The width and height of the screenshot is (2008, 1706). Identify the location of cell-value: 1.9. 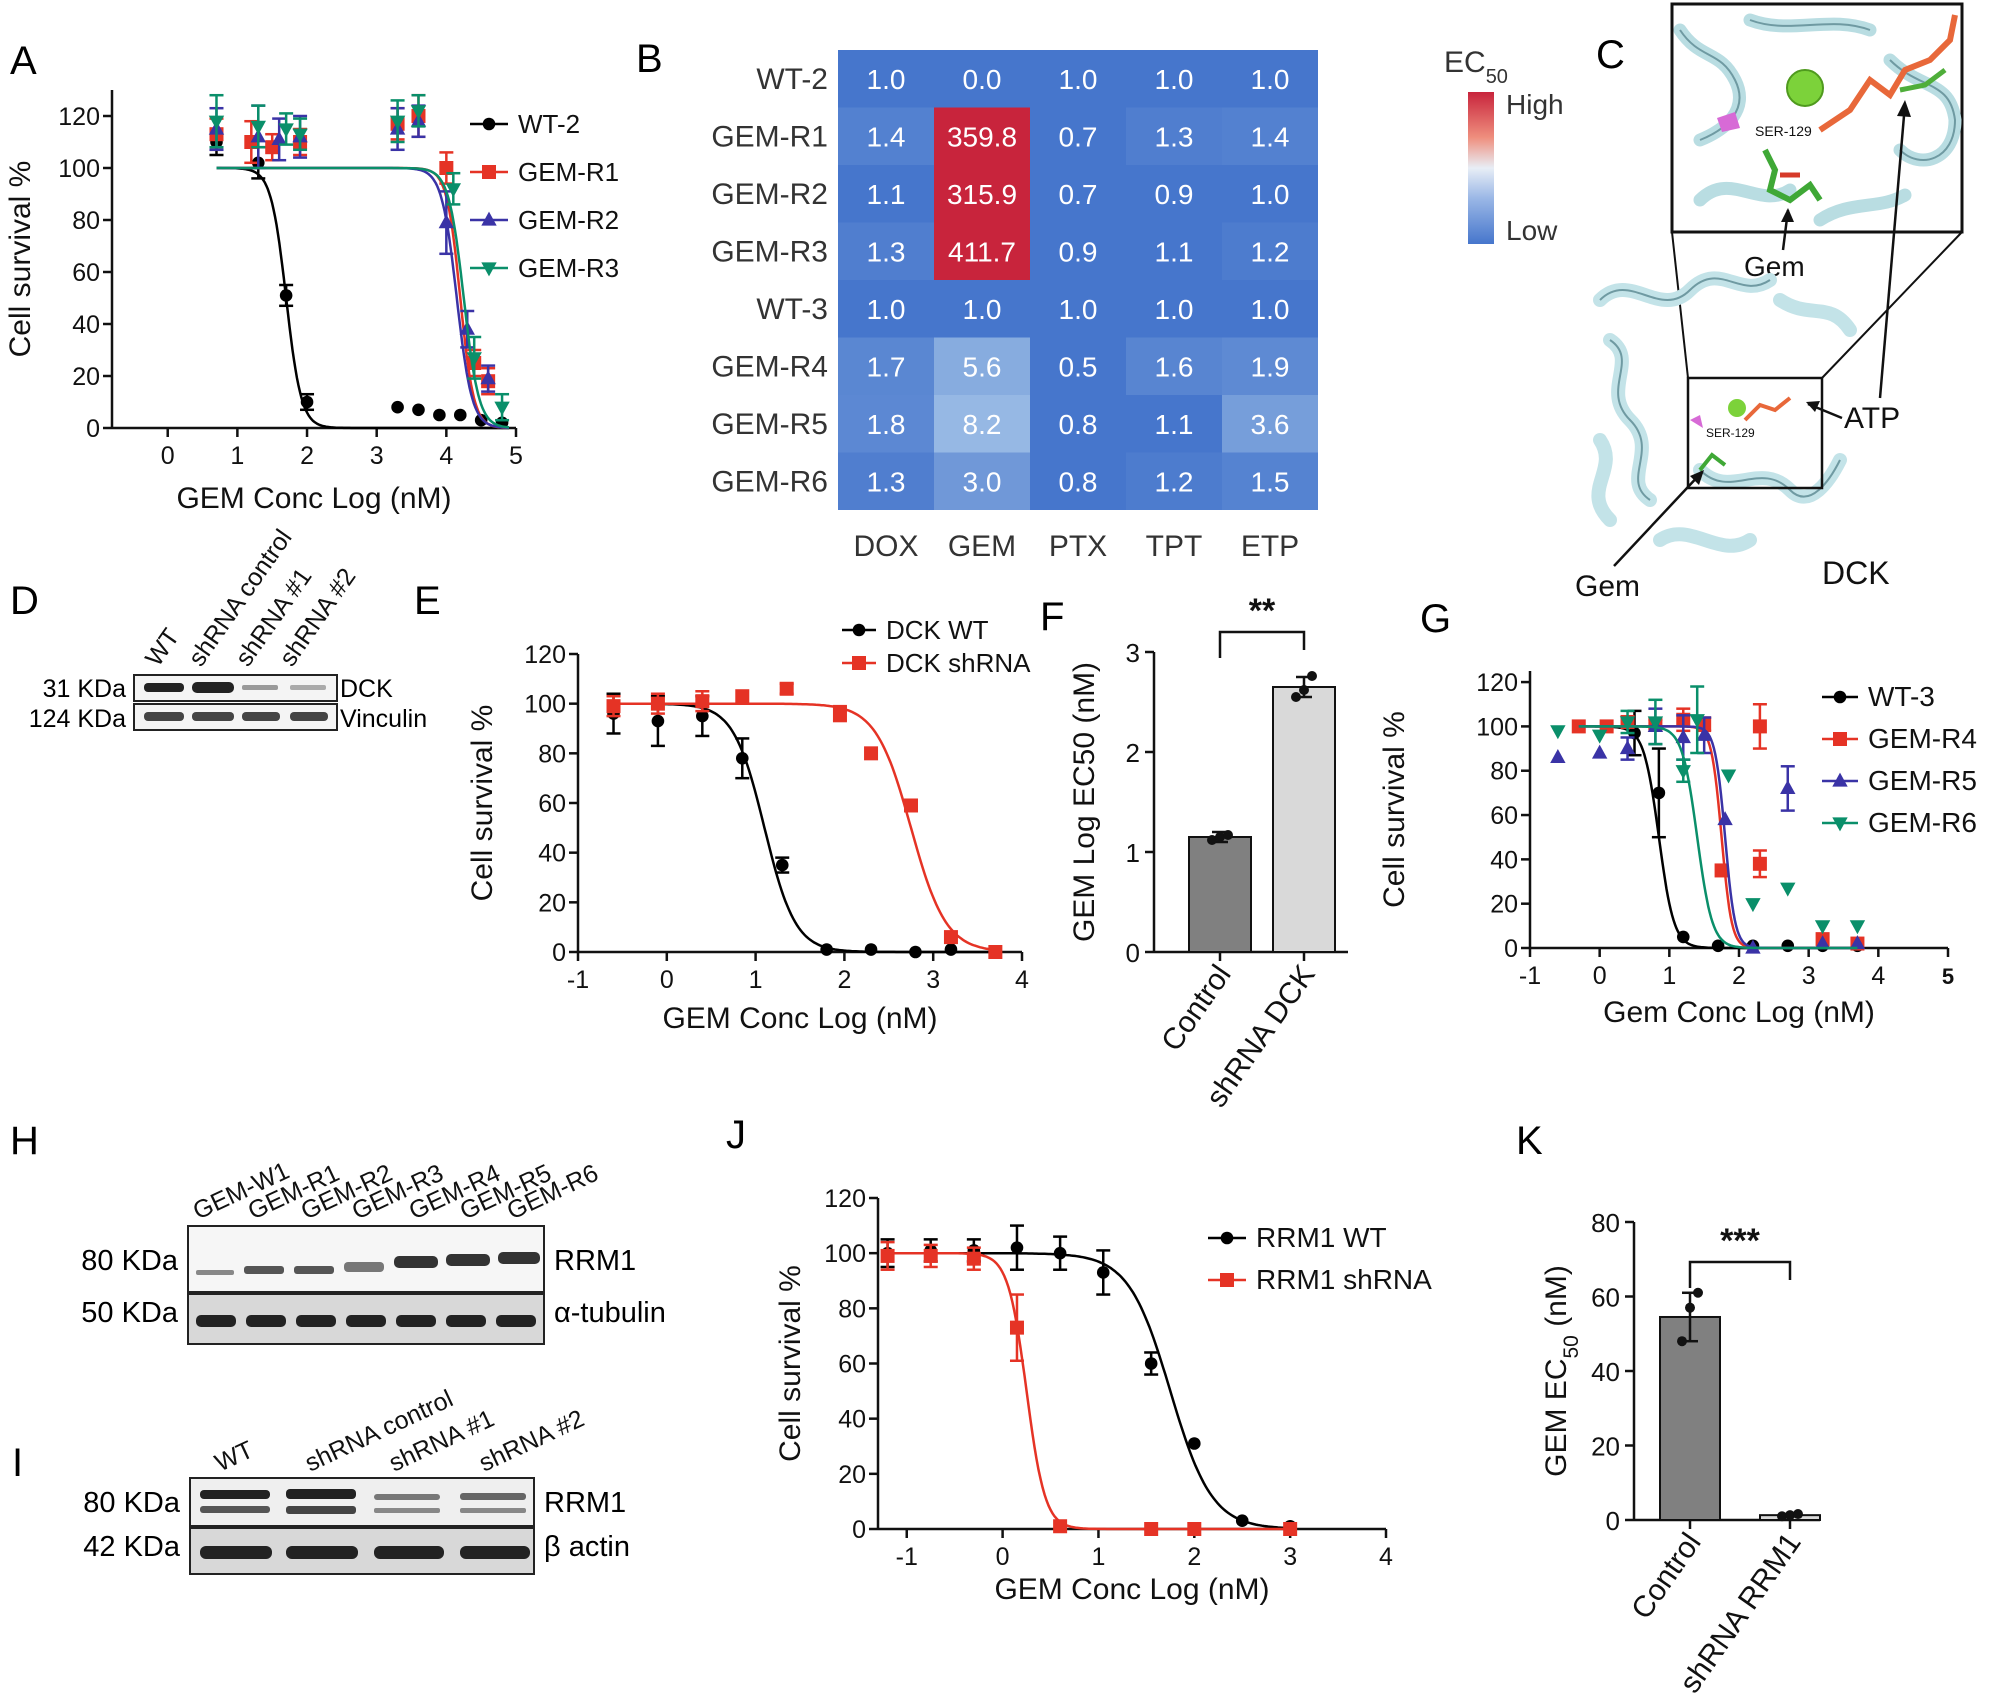
(1270, 366).